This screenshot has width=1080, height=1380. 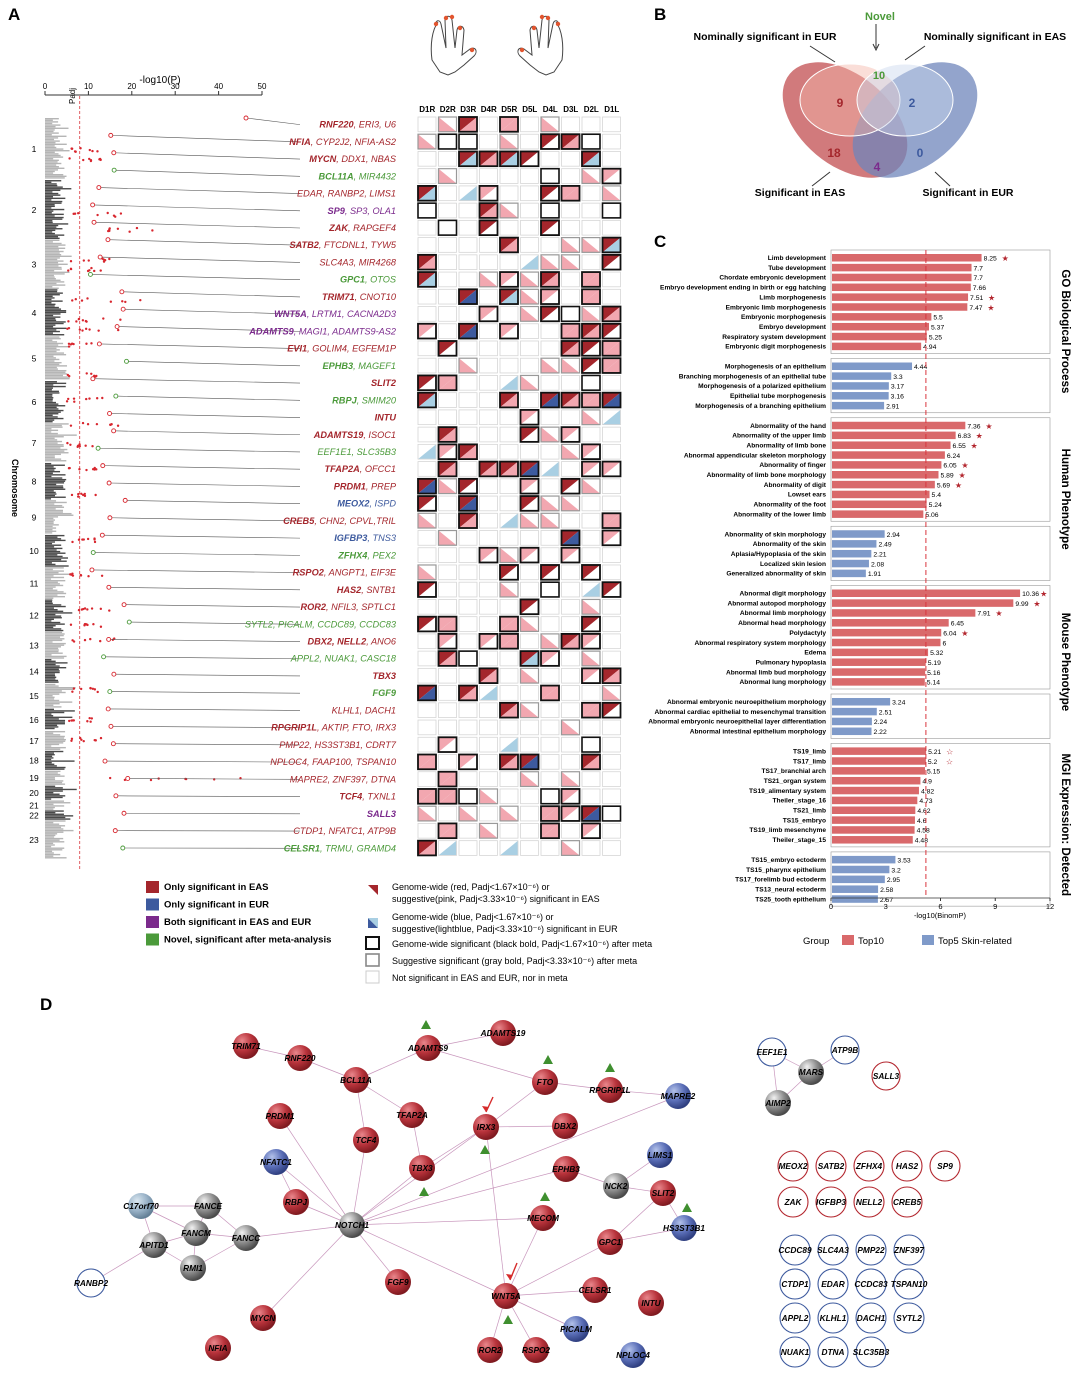 What do you see at coordinates (928, 940) in the screenshot?
I see `legend-skin-swatch` at bounding box center [928, 940].